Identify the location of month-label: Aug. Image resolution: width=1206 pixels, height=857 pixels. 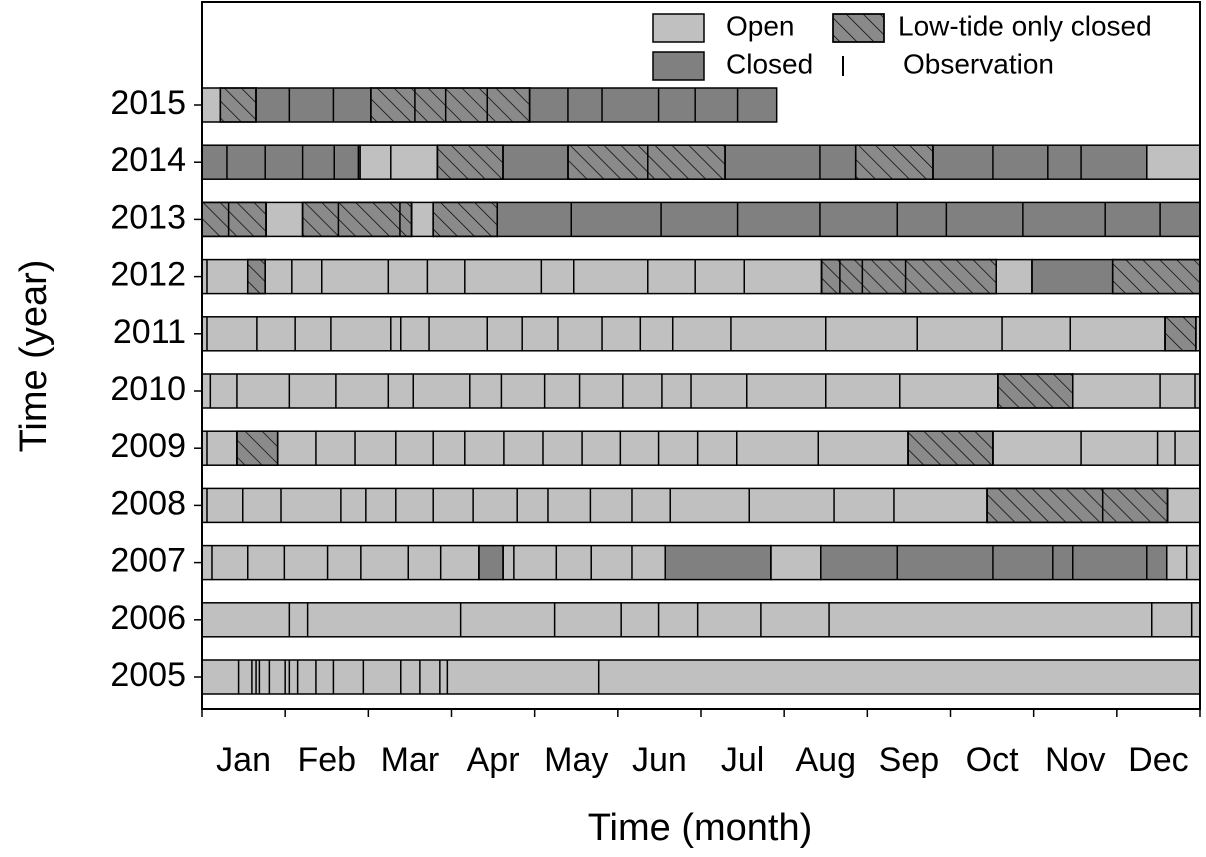
(826, 760).